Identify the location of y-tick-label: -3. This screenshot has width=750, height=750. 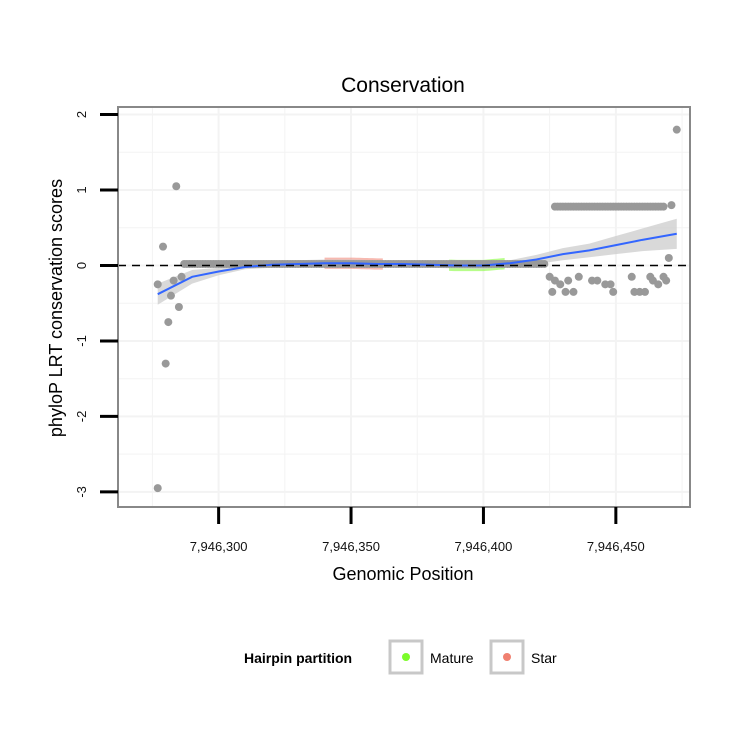
(81, 492).